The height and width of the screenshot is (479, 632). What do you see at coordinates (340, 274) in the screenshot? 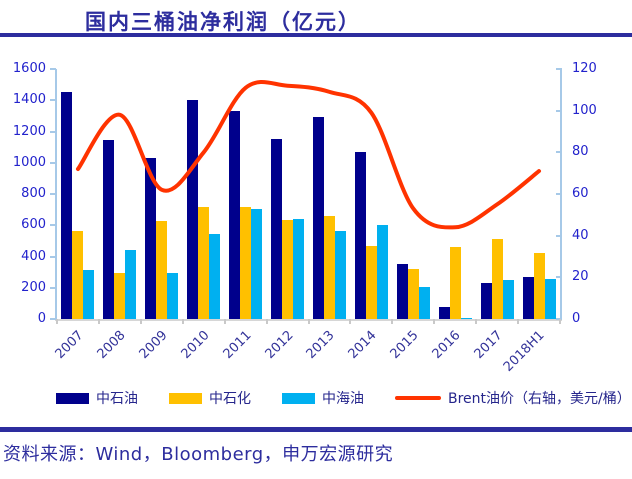
I see `bar-中海油-2013` at bounding box center [340, 274].